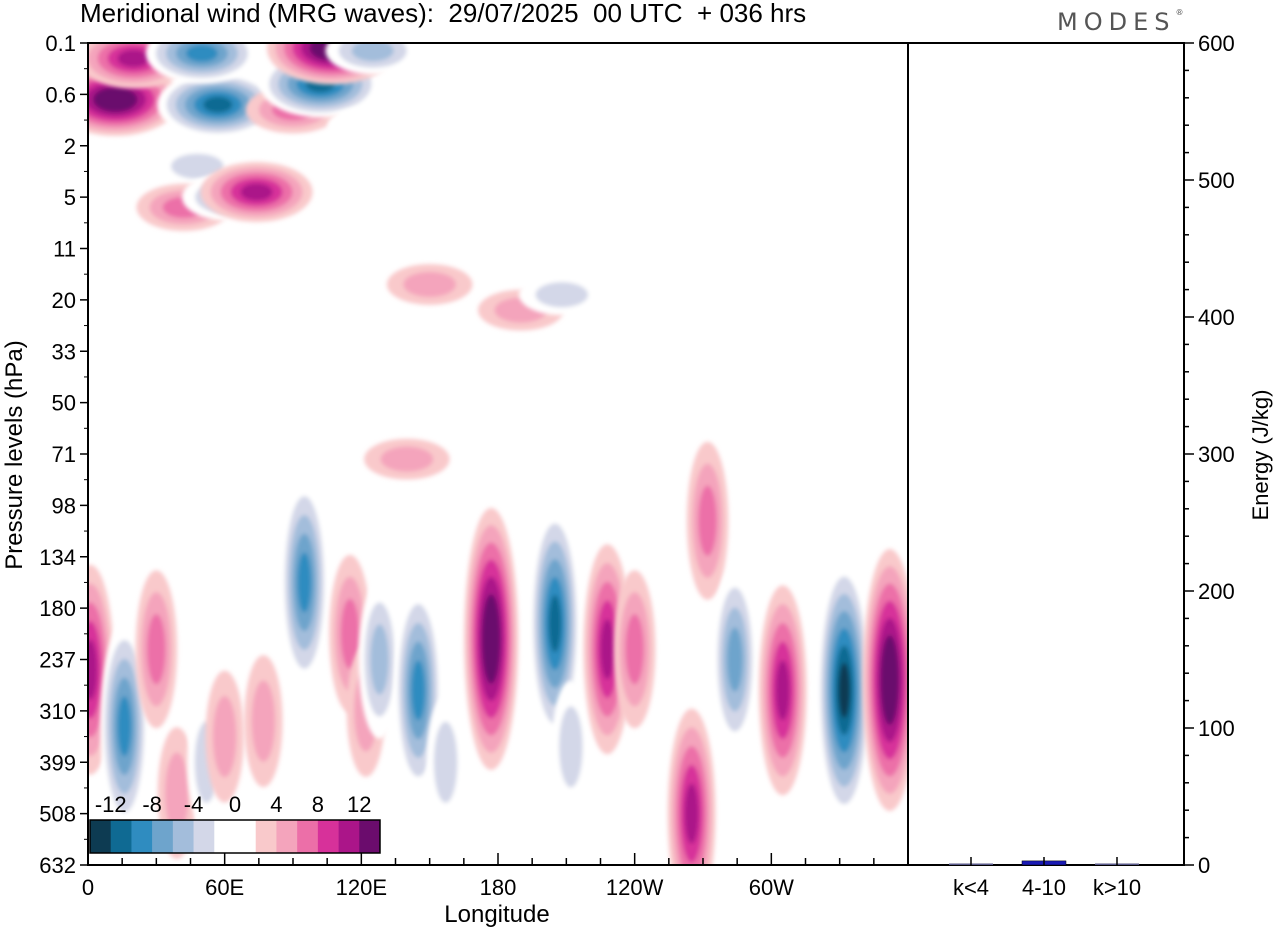  What do you see at coordinates (57, 608) in the screenshot?
I see `y-tick-label: 180` at bounding box center [57, 608].